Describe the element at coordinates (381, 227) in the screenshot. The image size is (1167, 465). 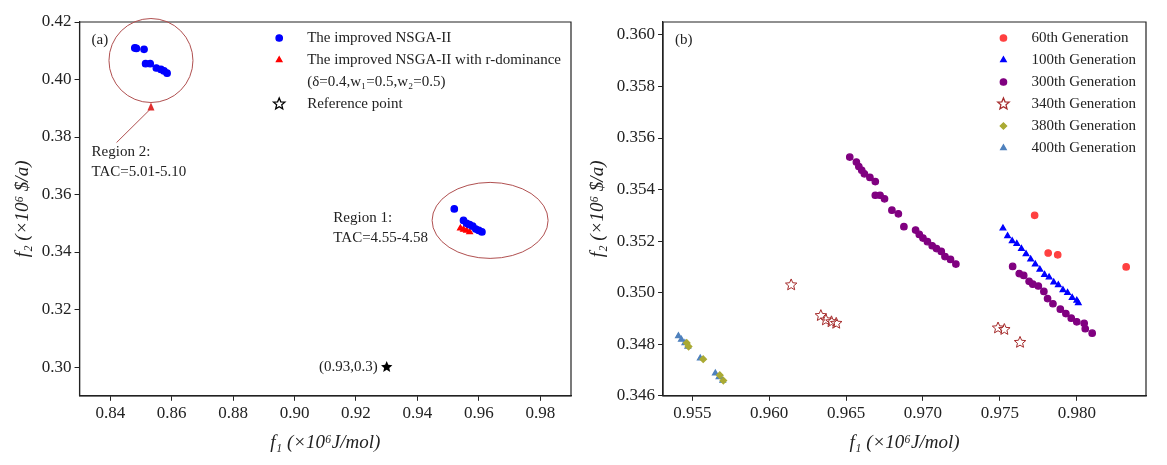
I see `annotation: Region 1: TAC=4.55-4.58` at that location.